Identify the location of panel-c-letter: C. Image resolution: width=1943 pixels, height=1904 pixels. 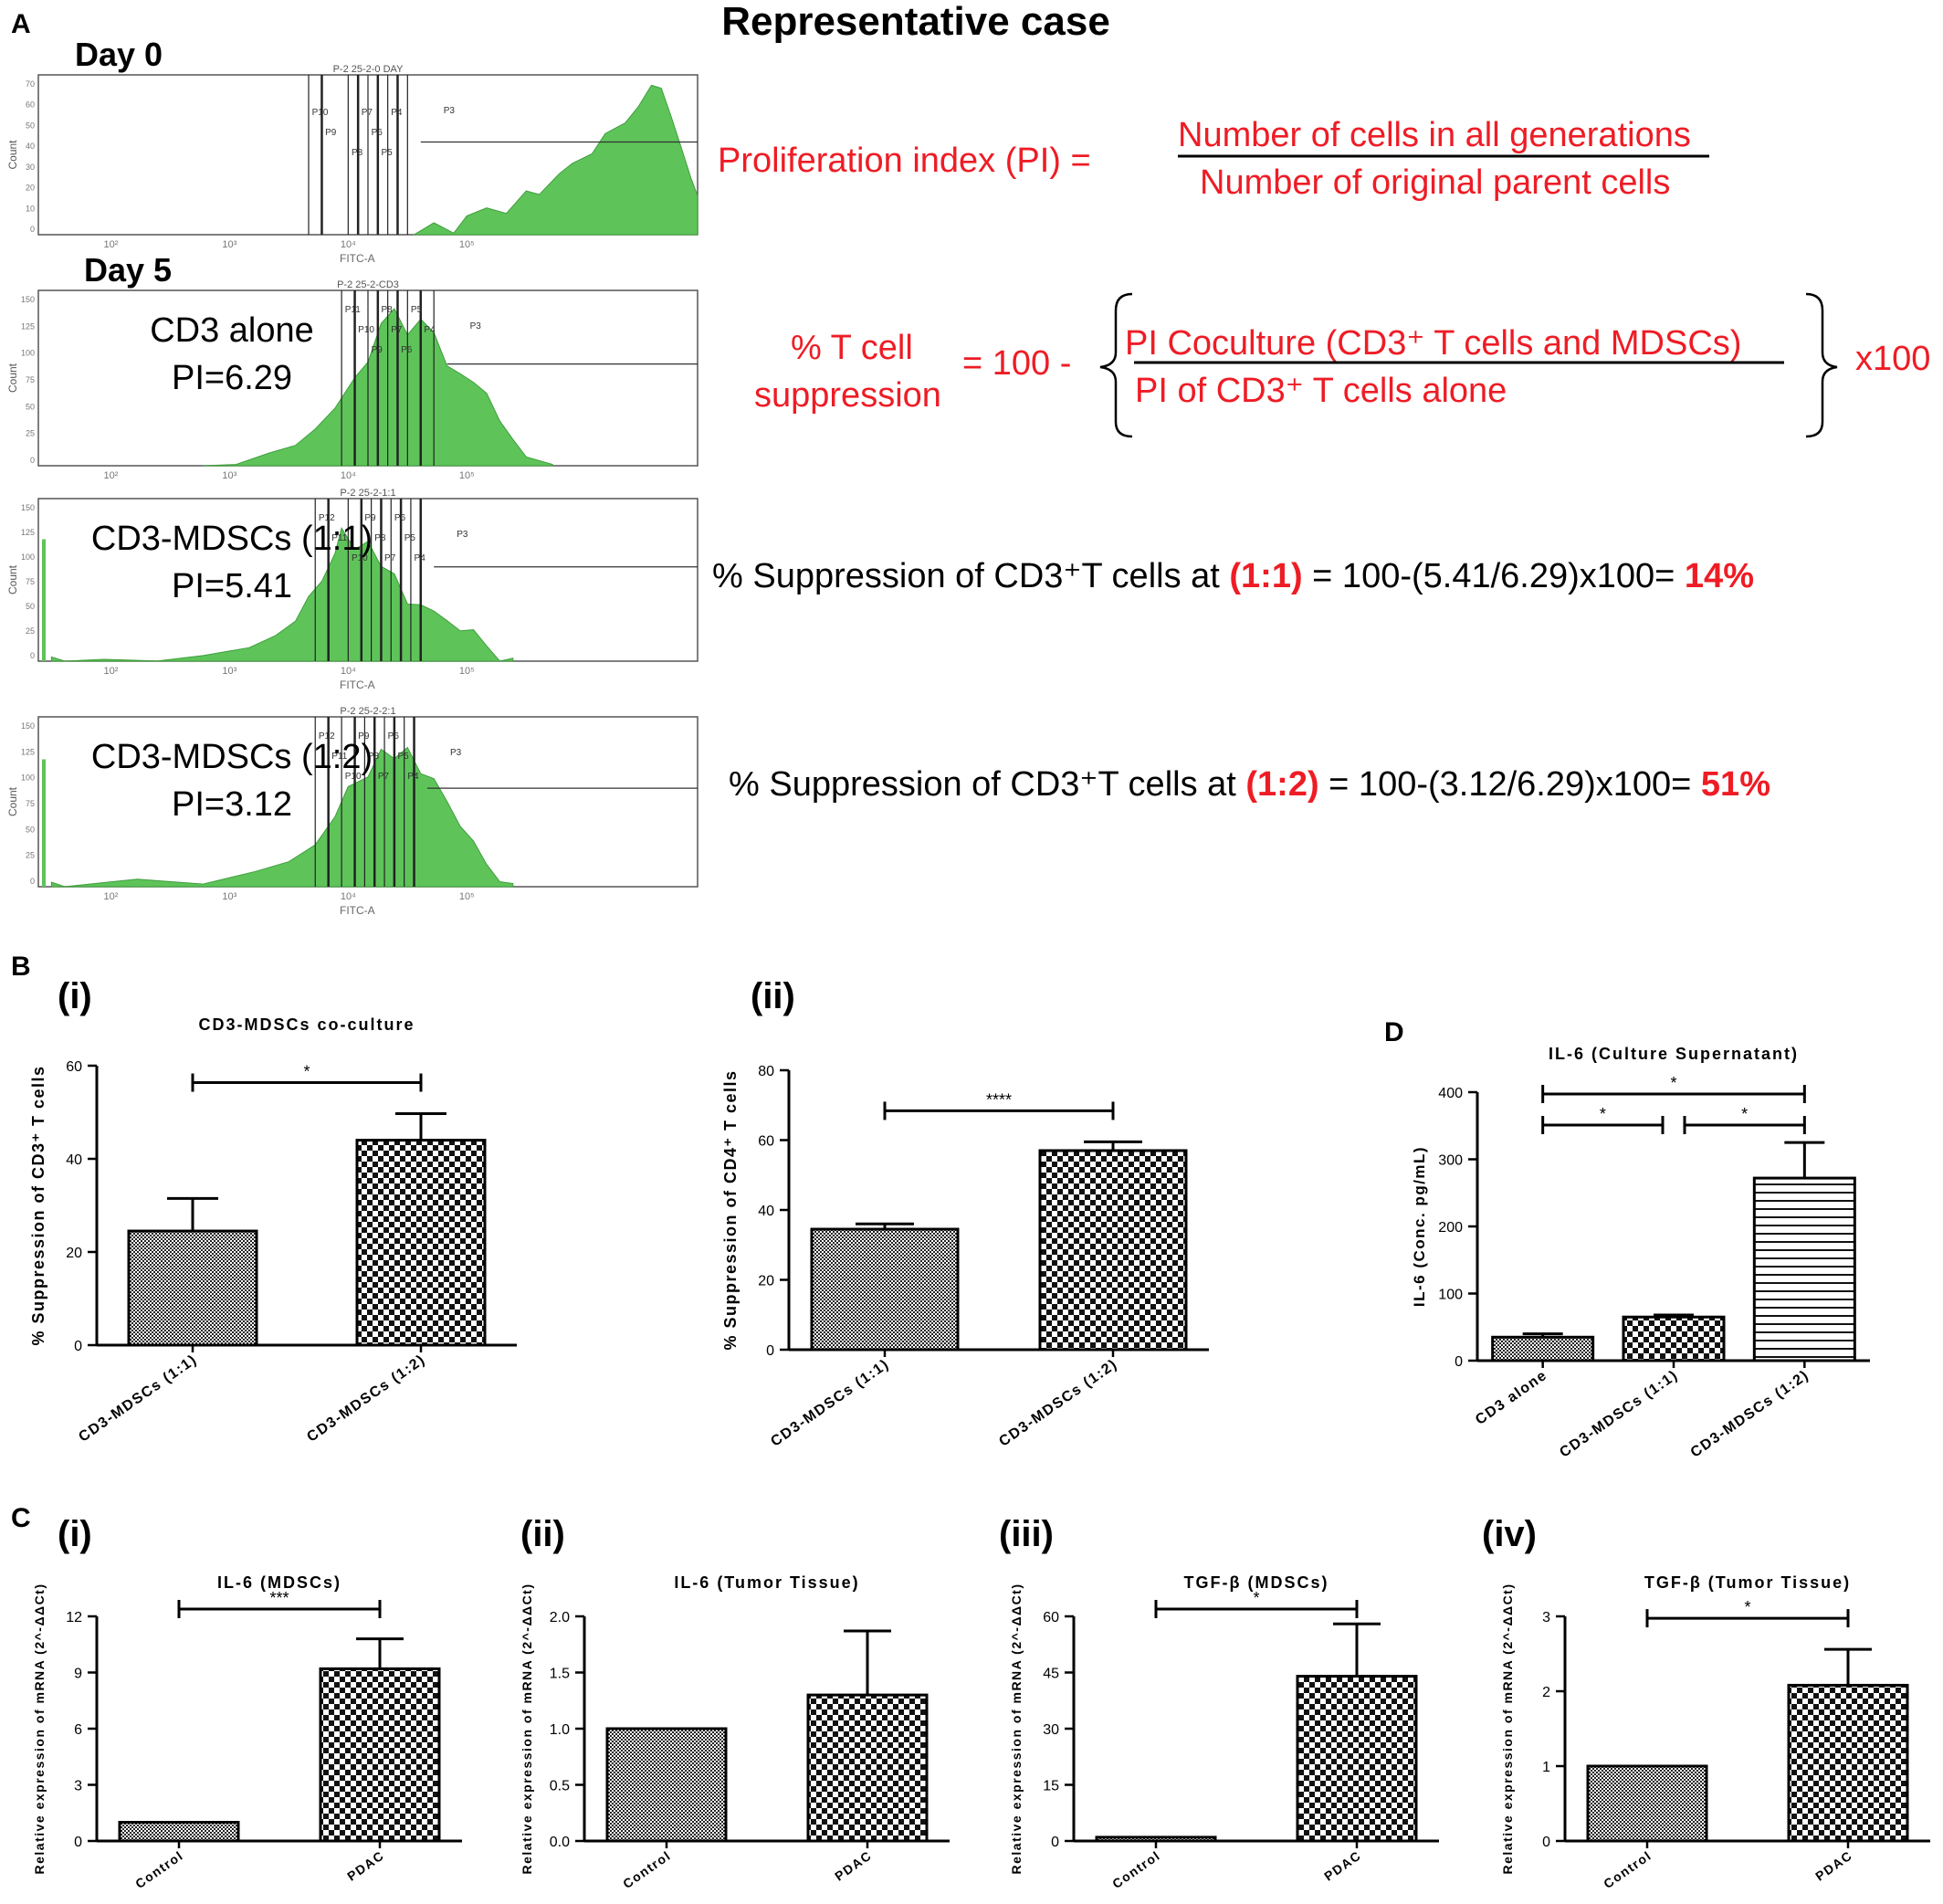
(21, 1518).